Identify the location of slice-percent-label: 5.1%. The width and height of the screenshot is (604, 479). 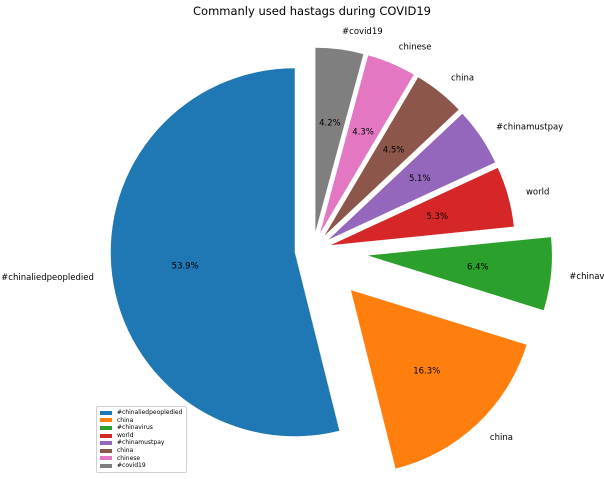
(420, 179).